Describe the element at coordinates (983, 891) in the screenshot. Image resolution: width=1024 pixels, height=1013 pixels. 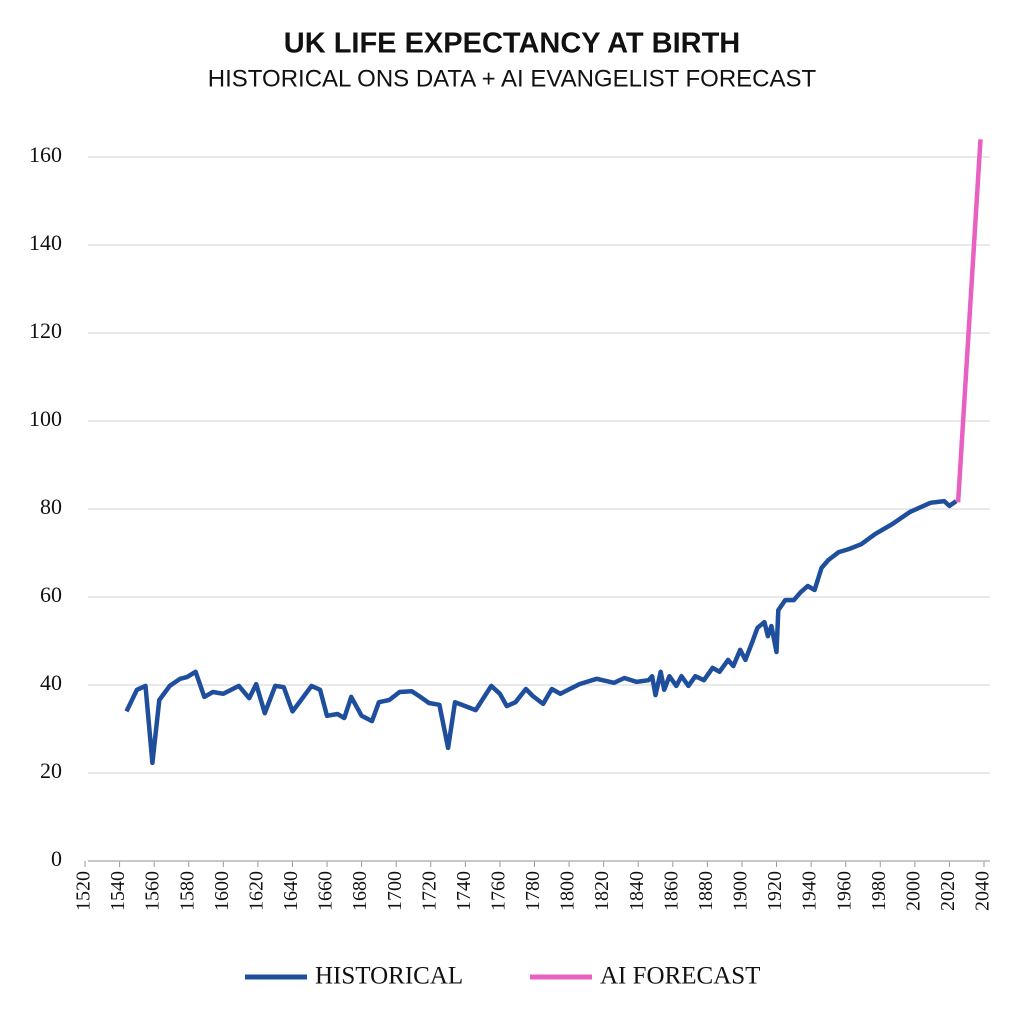
I see `x-tick-label: 2040` at that location.